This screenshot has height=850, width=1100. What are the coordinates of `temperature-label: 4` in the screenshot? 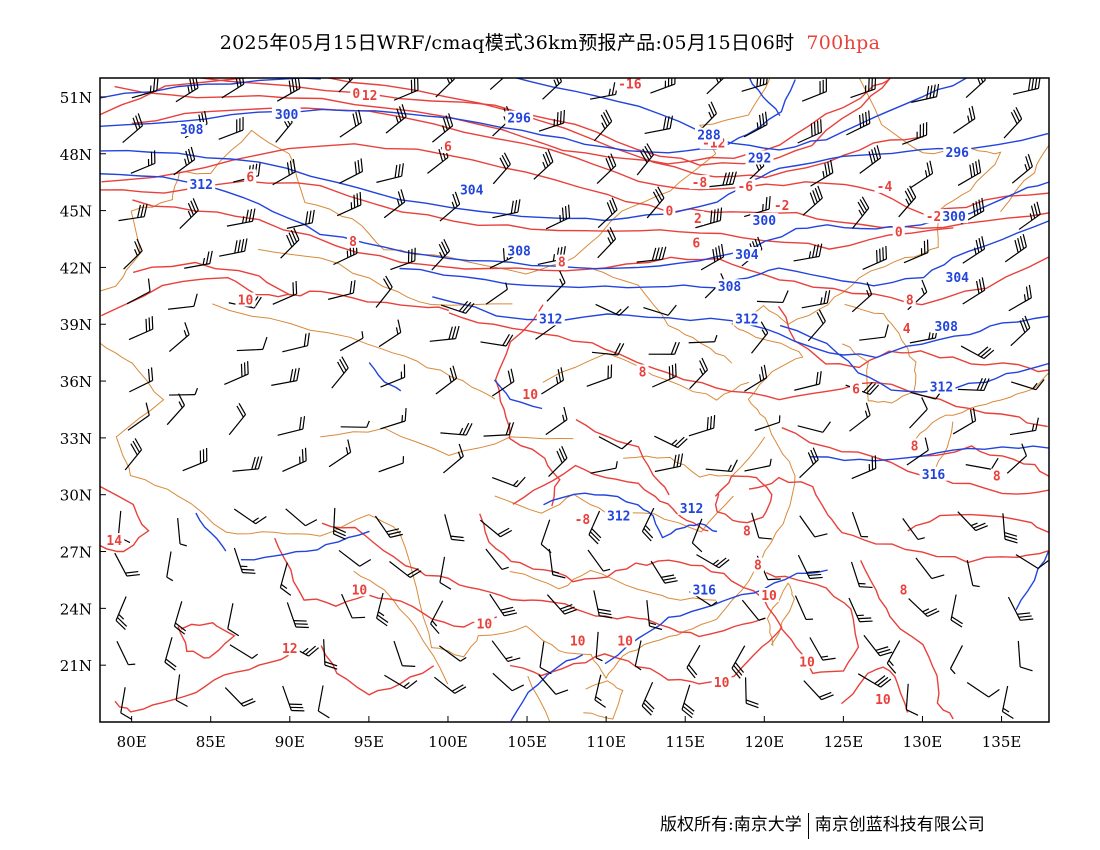 It's located at (907, 329).